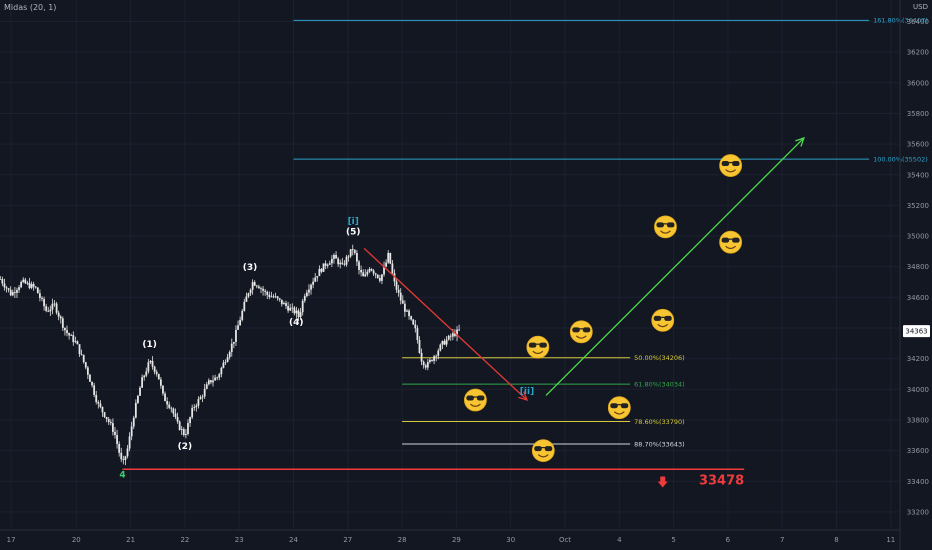 The width and height of the screenshot is (932, 550). I want to click on down-arrow-icon, so click(662, 482).